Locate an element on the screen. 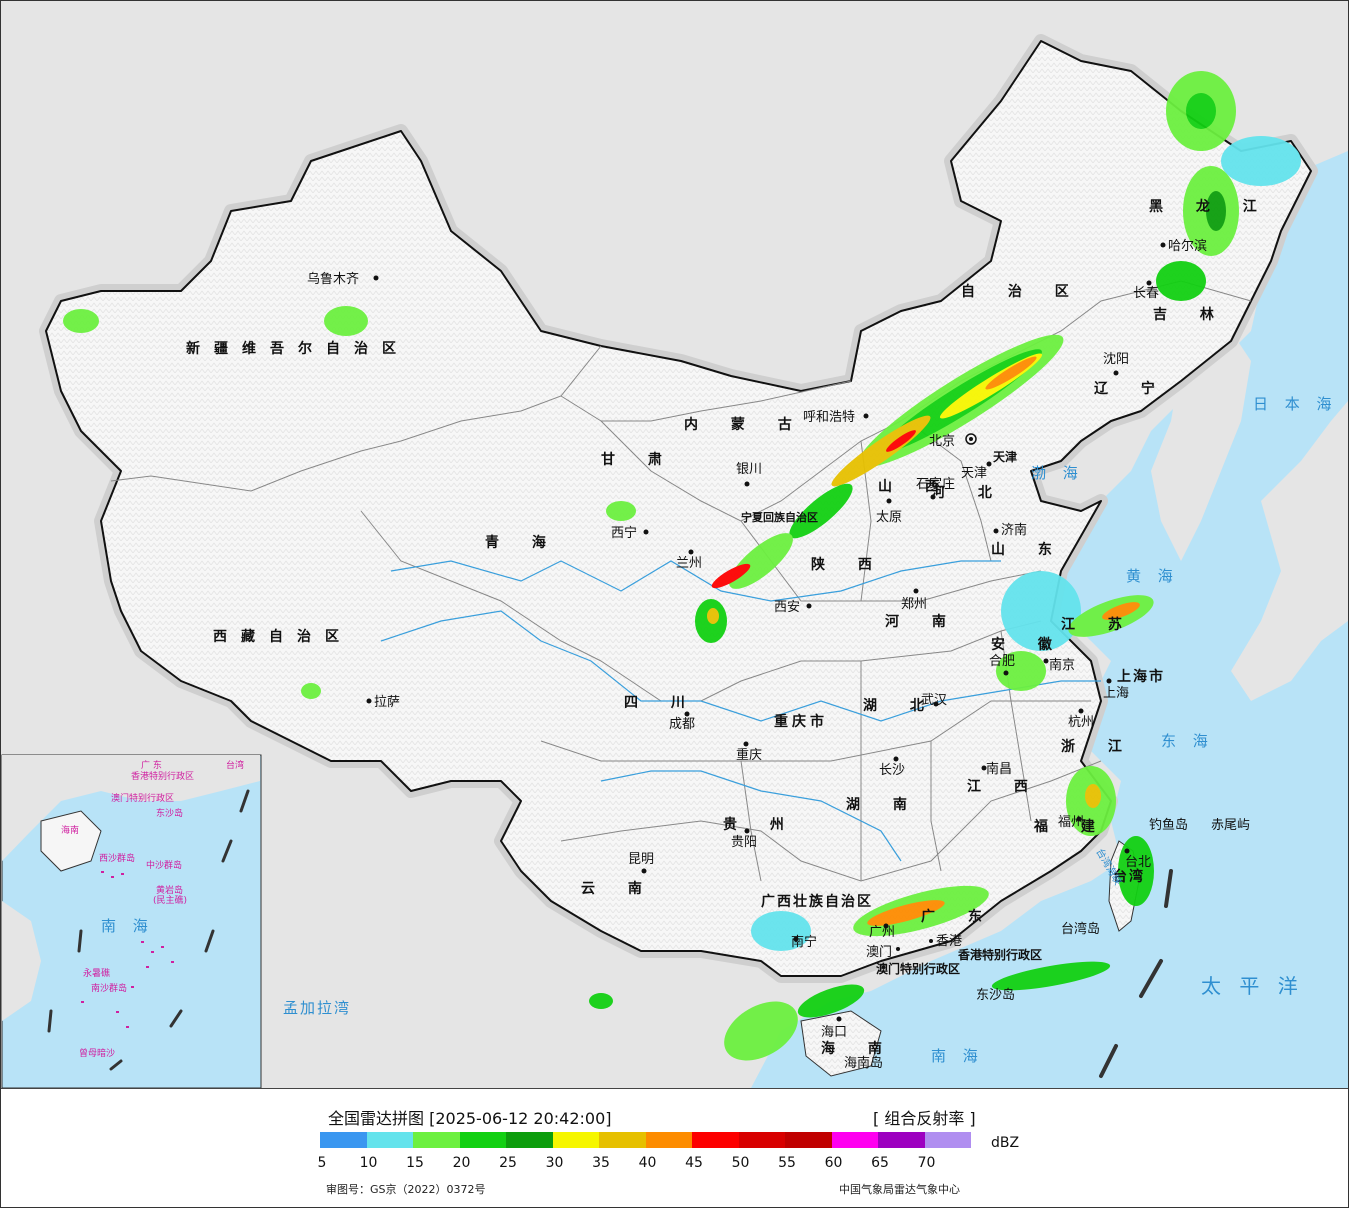 This screenshot has height=1208, width=1349. svg-text: 福州 is located at coordinates (1071, 822).